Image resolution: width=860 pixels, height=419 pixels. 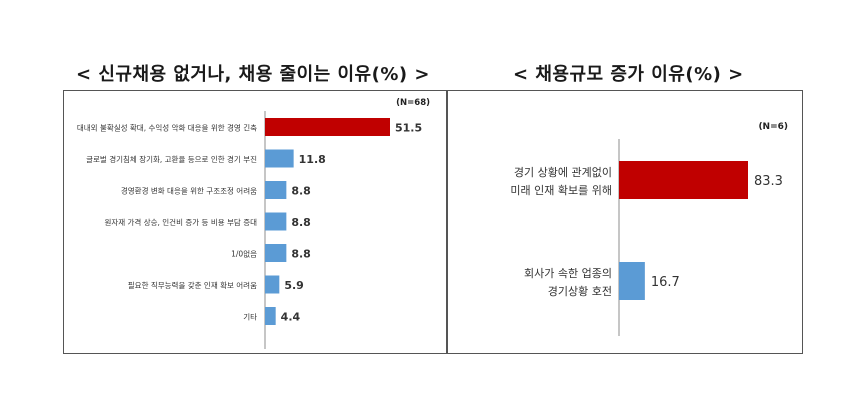 I want to click on value-label: 83.3, so click(x=768, y=181).